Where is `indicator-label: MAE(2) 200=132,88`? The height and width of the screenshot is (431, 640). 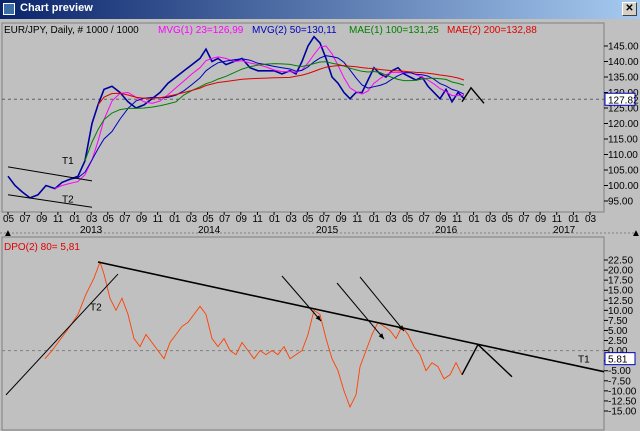
indicator-label: MAE(2) 200=132,88 is located at coordinates (492, 30).